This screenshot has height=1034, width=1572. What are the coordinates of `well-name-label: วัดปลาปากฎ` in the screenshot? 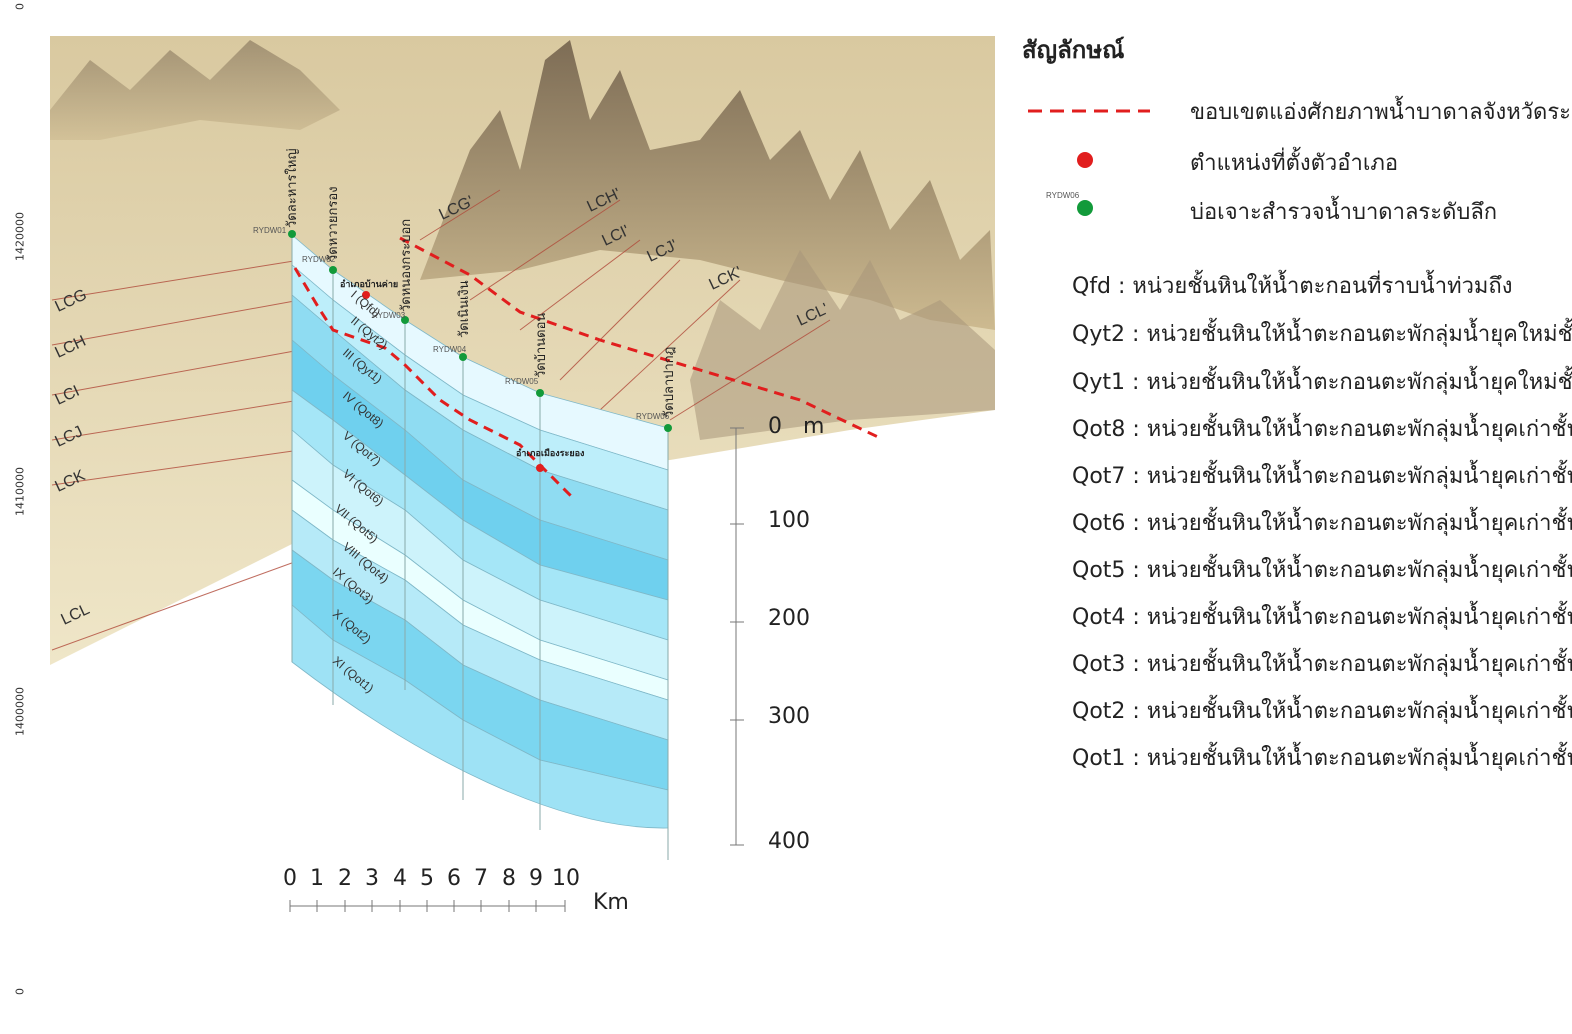 It's located at (668, 382).